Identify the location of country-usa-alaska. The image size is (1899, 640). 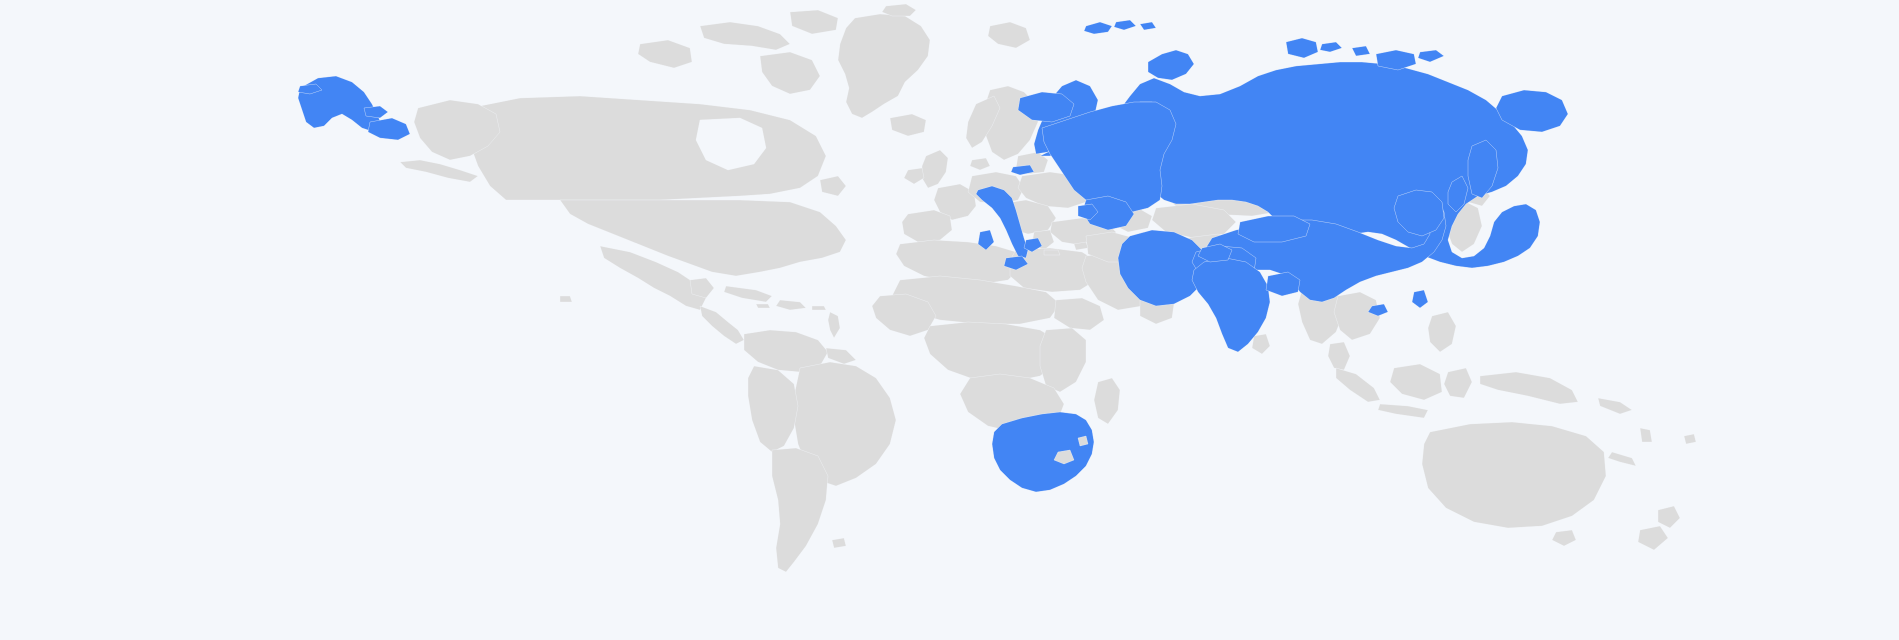
(457, 130).